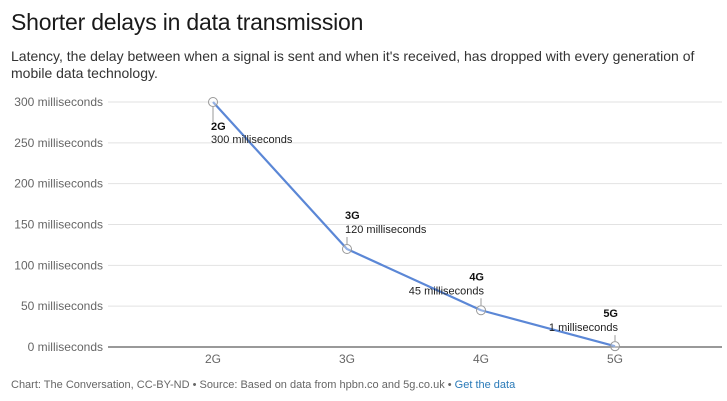 The width and height of the screenshot is (727, 401). I want to click on y-tick-label: 150 milliseconds, so click(58, 225).